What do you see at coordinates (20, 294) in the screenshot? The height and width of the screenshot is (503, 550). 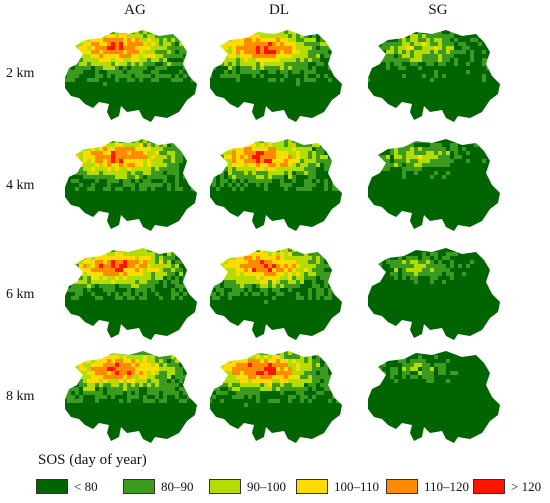 I see `row-label-6km: 6 km` at bounding box center [20, 294].